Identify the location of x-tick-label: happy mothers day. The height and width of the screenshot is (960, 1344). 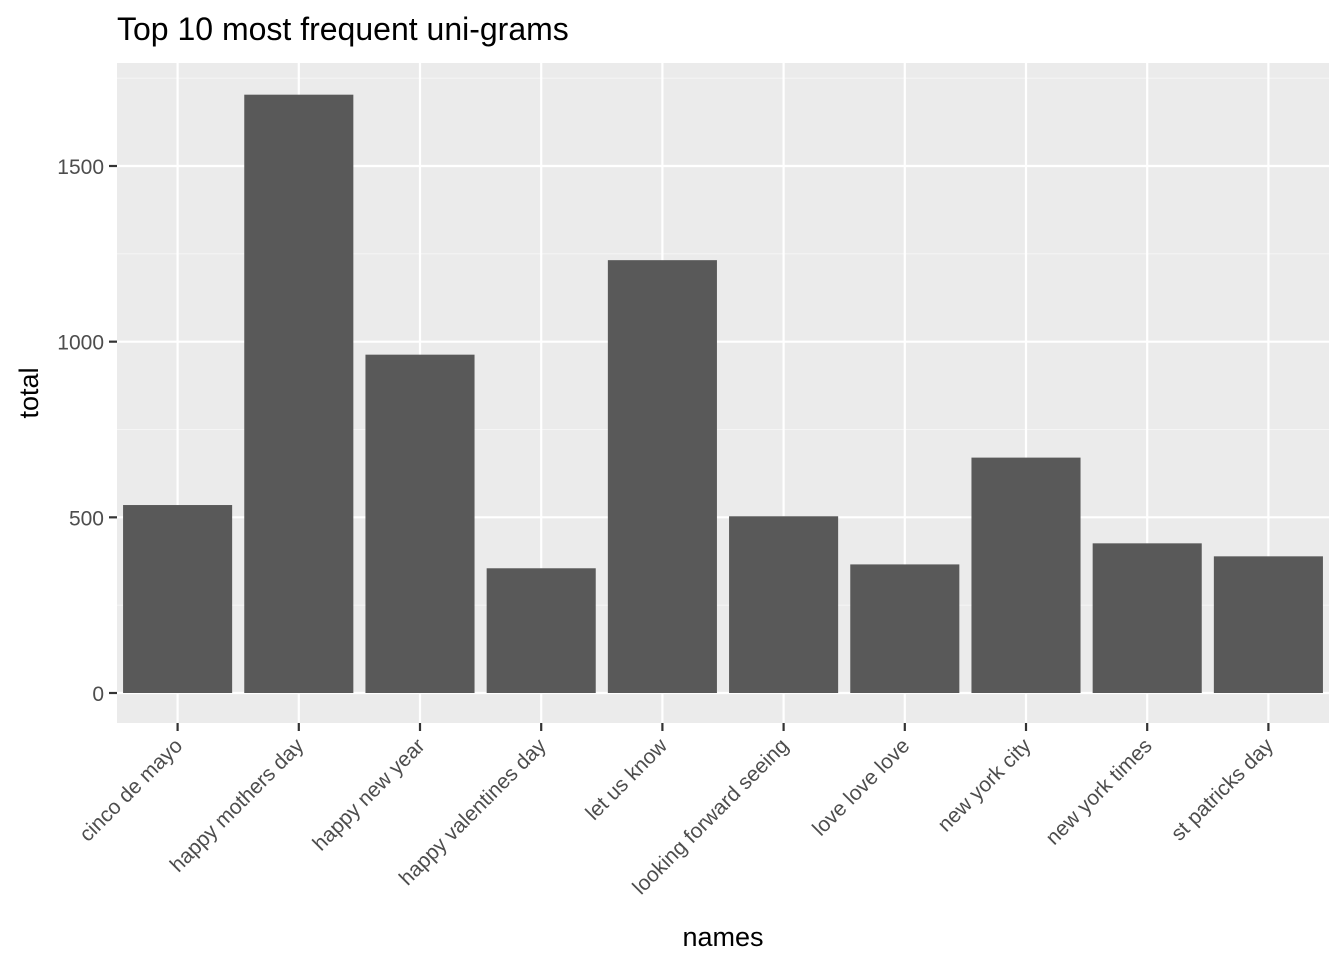
(237, 805).